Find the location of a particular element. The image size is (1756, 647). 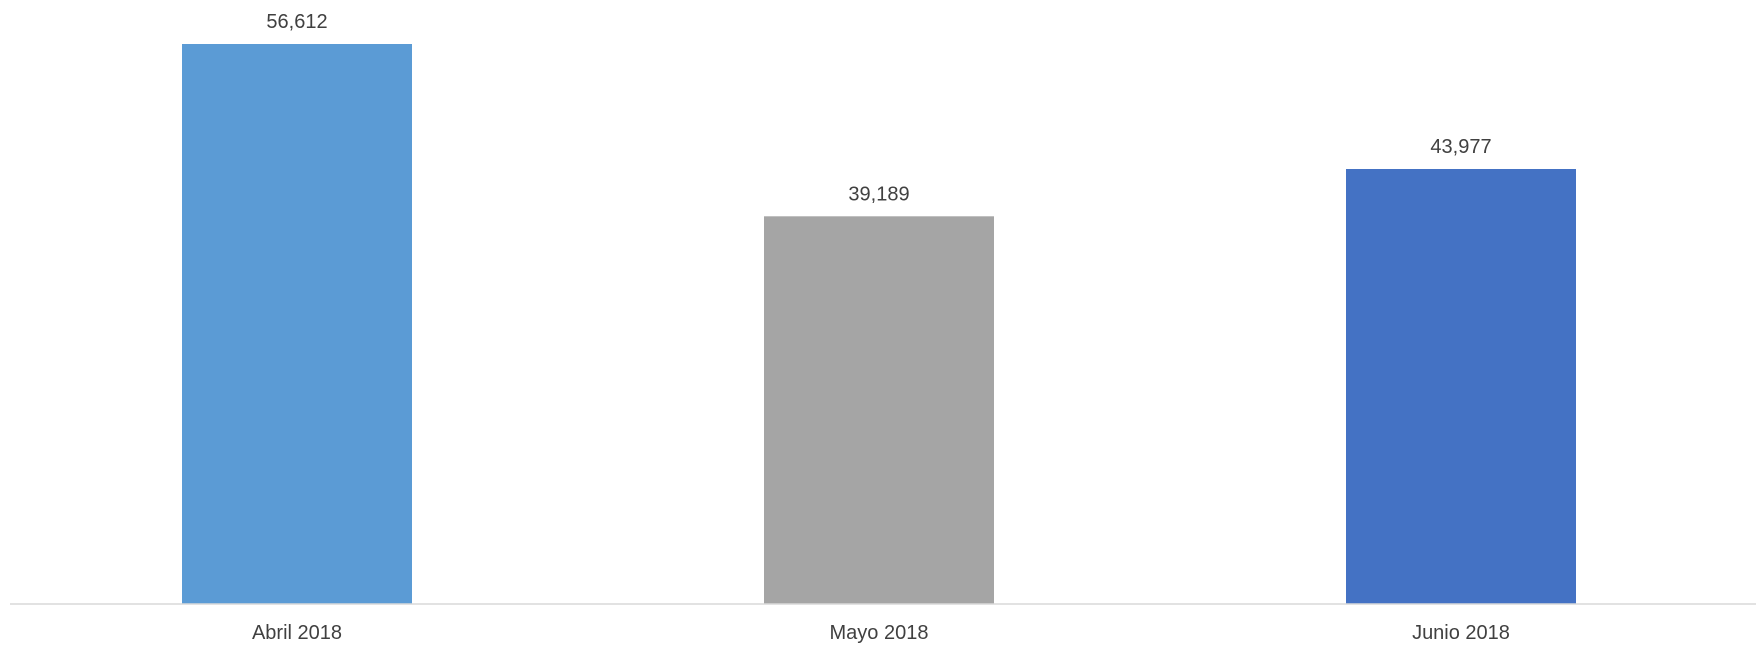

x-tick-labels-layer: Abril 2018 Mayo 2018 Junio 2018 is located at coordinates (881, 633).